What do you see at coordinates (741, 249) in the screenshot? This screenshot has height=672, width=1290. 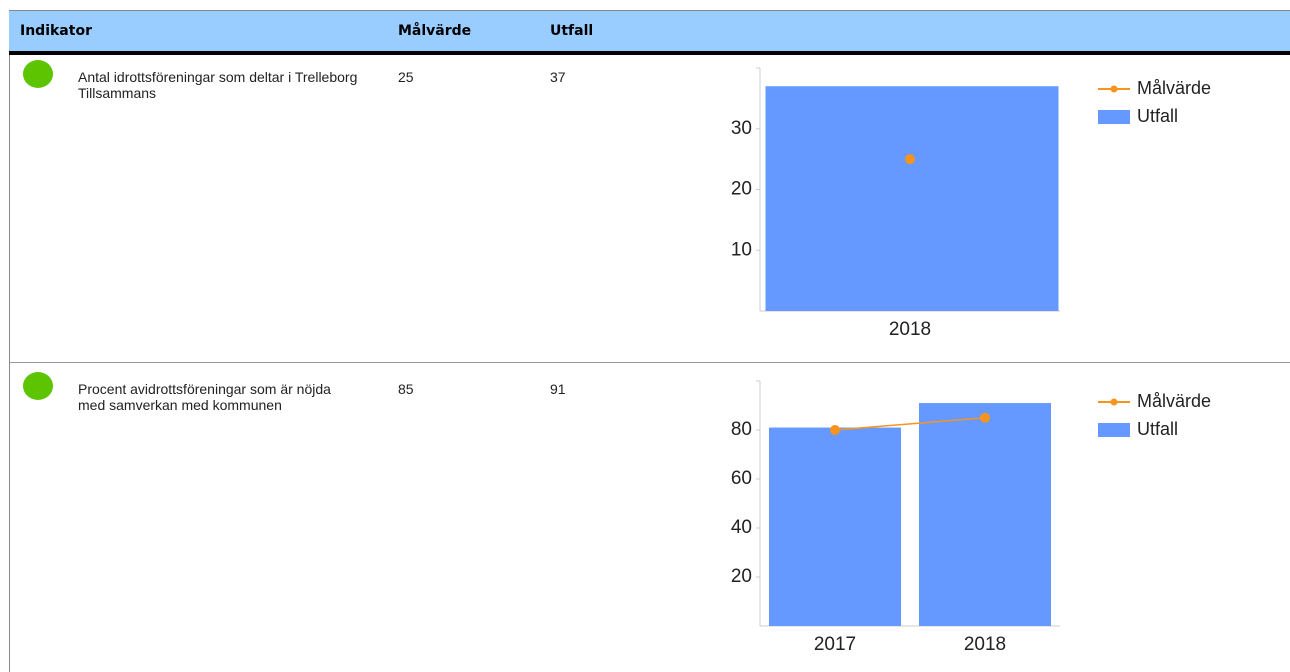 I see `y-tick-label: 10` at bounding box center [741, 249].